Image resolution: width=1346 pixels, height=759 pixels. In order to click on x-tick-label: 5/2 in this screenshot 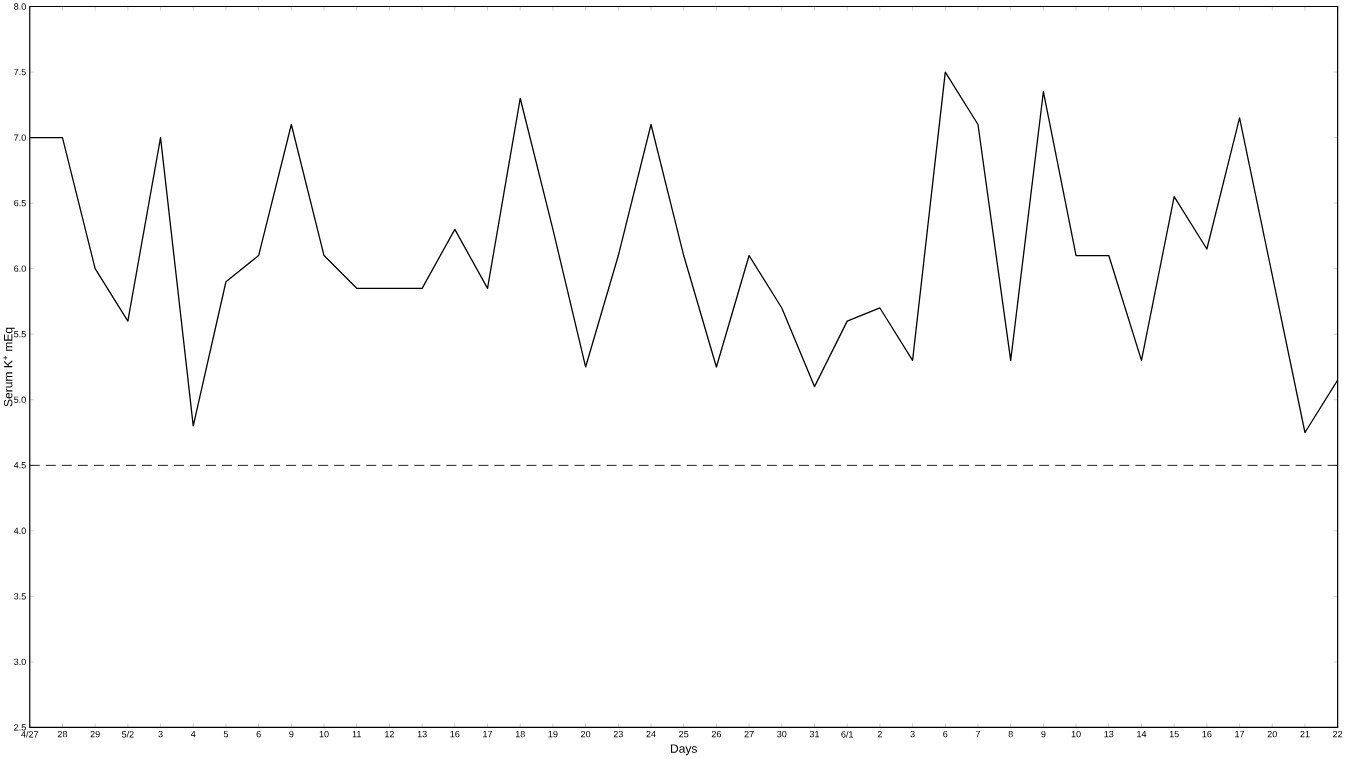, I will do `click(127, 734)`.